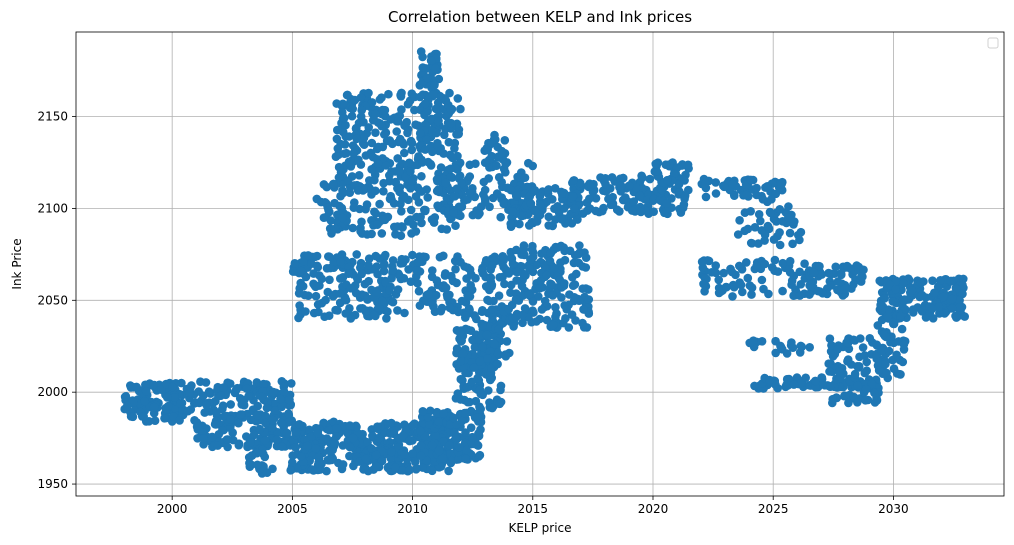 The image size is (1014, 545). Describe the element at coordinates (893, 509) in the screenshot. I see `x-tick-label: 2030` at that location.